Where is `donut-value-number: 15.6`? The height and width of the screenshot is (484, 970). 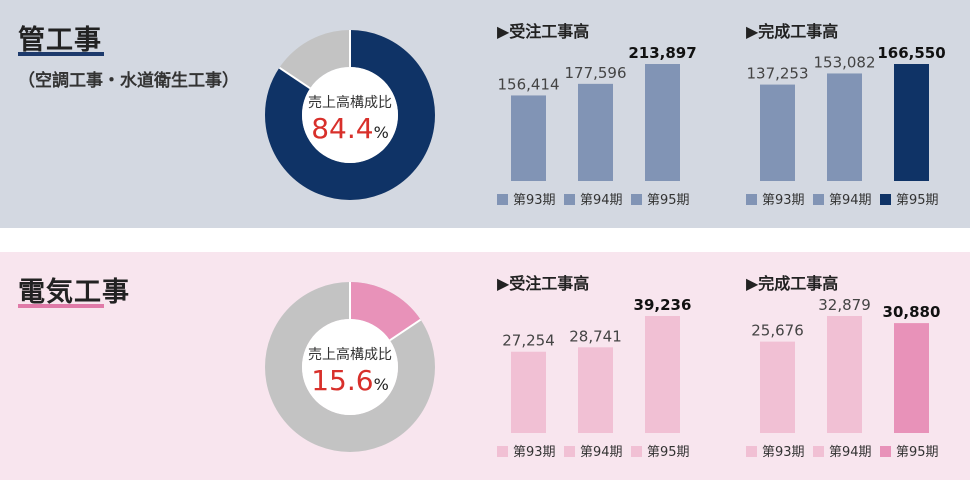 donut-value-number: 15.6 is located at coordinates (342, 380).